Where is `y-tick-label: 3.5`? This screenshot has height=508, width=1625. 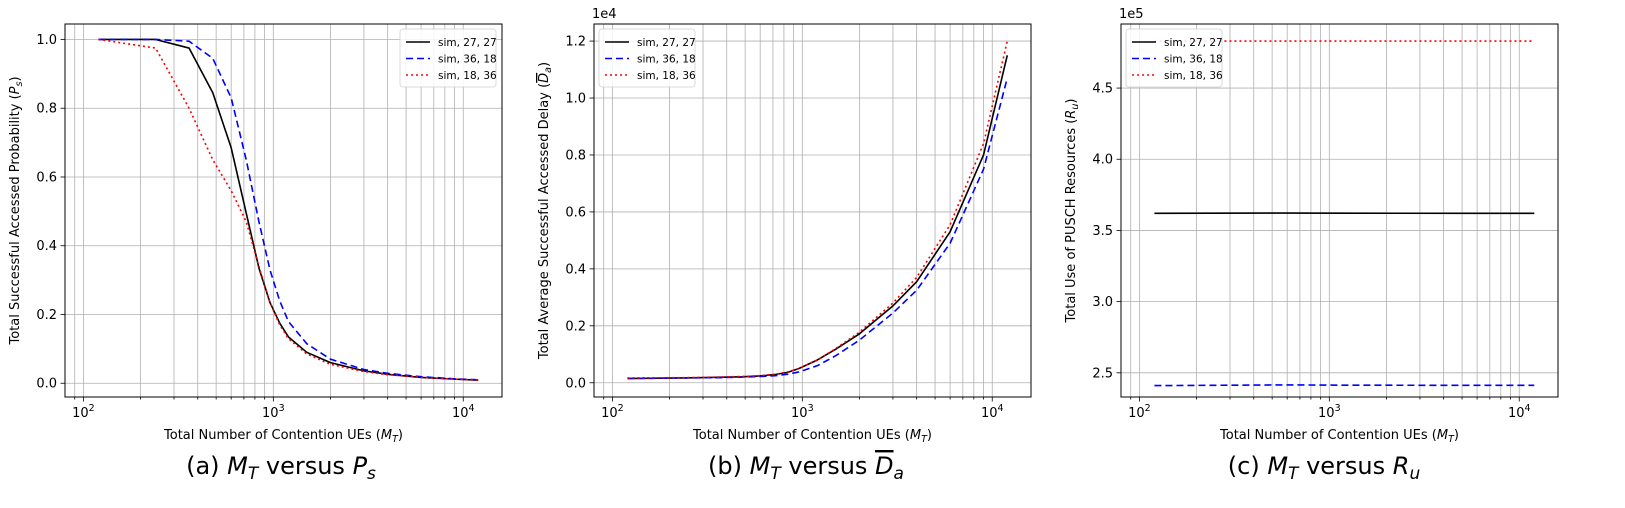 y-tick-label: 3.5 is located at coordinates (1102, 231).